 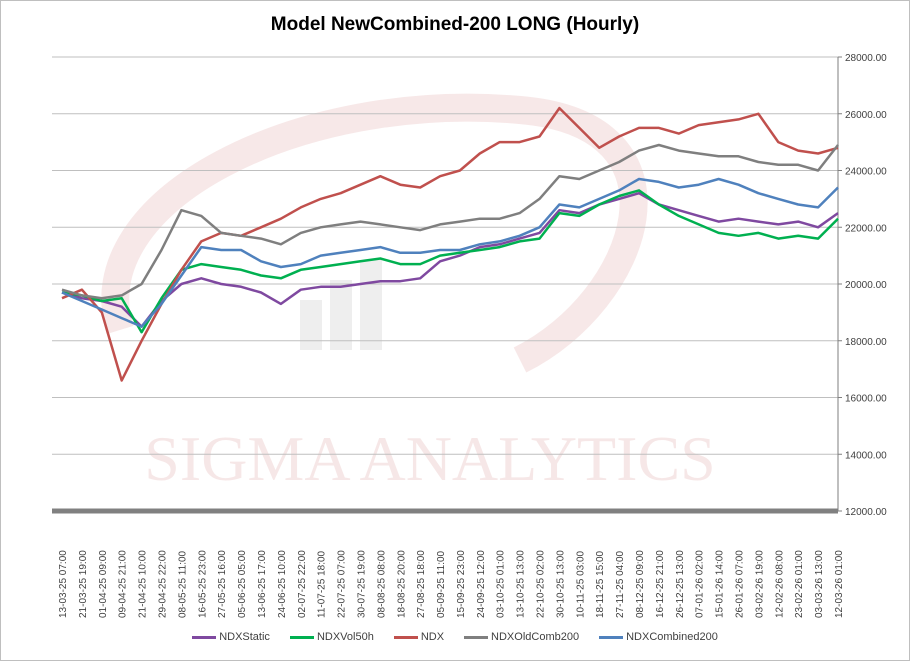 I want to click on y-tick-label: 12000.00, so click(x=866, y=512).